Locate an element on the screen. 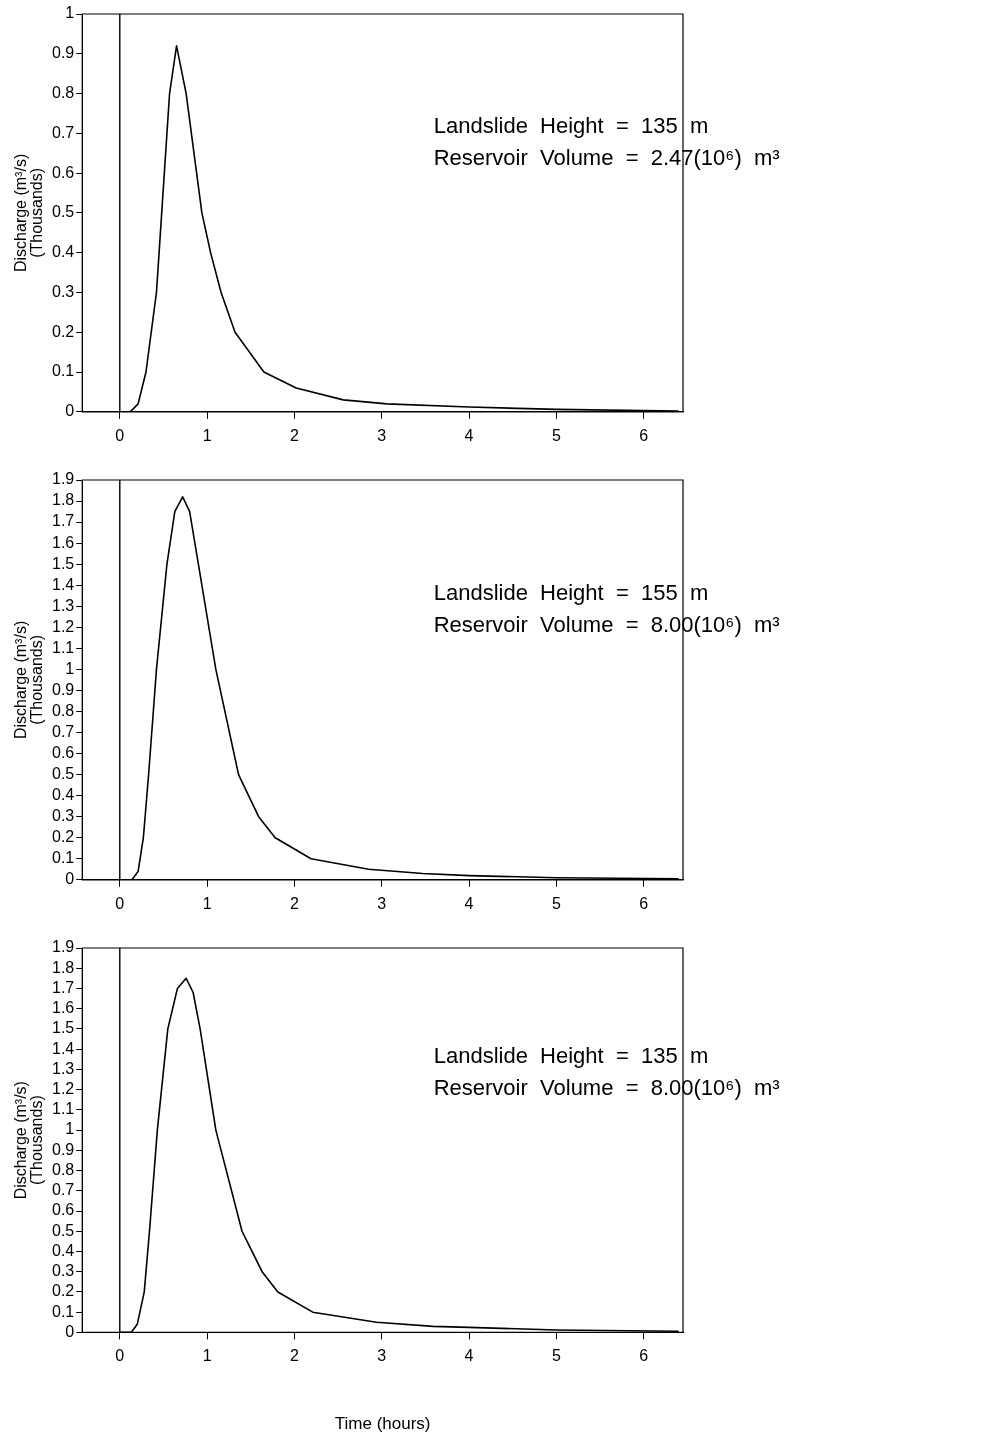 The image size is (988, 1447). x-axis-title: Time (hours) is located at coordinates (382, 1424).